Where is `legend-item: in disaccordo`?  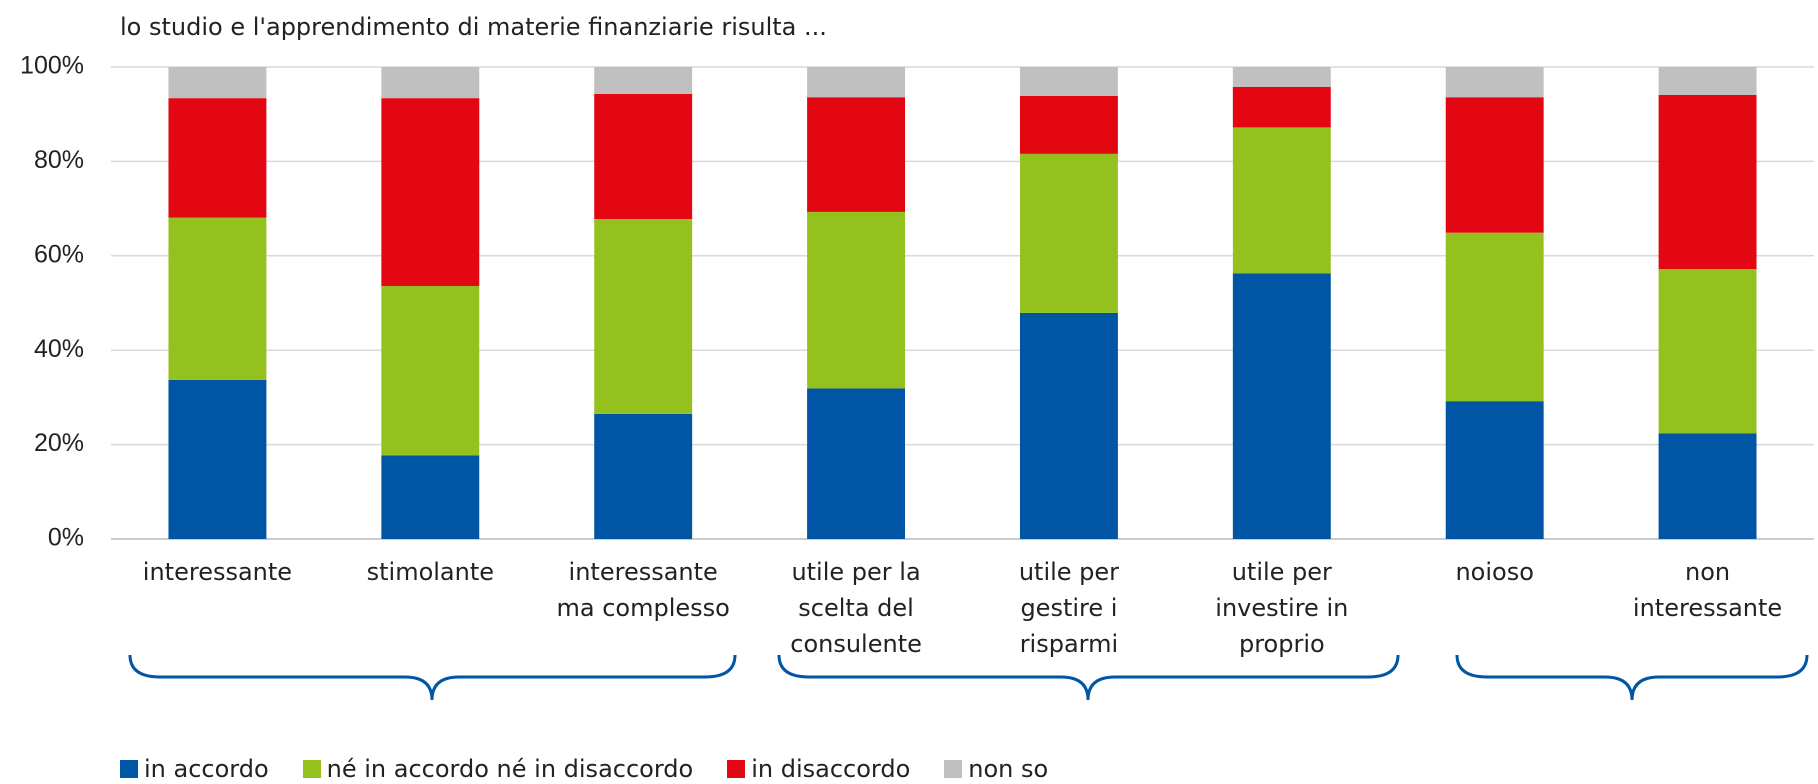 legend-item: in disaccordo is located at coordinates (818, 769).